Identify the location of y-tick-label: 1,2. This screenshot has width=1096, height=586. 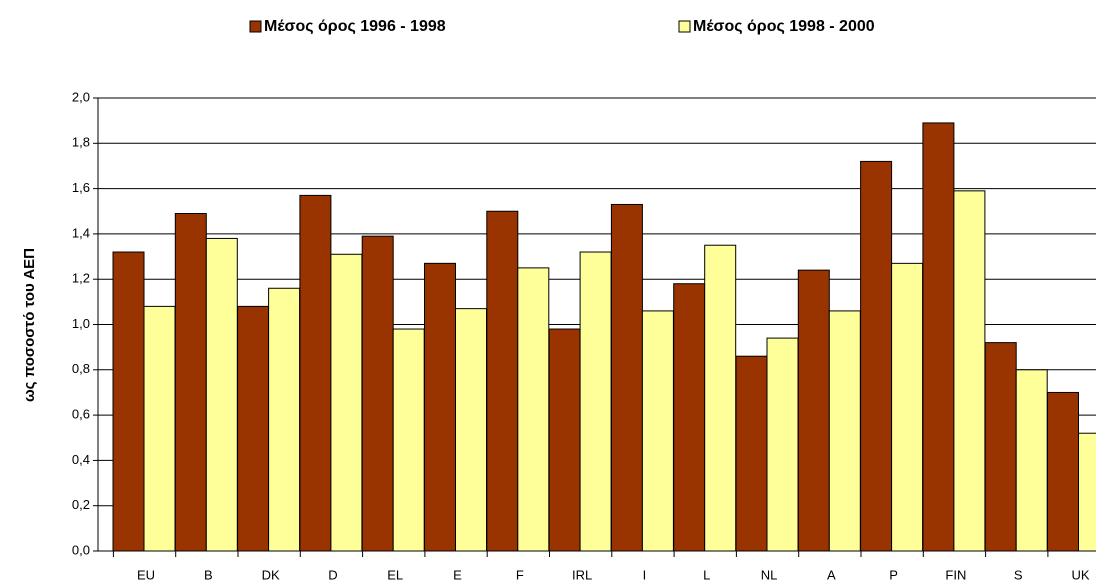
(81, 278).